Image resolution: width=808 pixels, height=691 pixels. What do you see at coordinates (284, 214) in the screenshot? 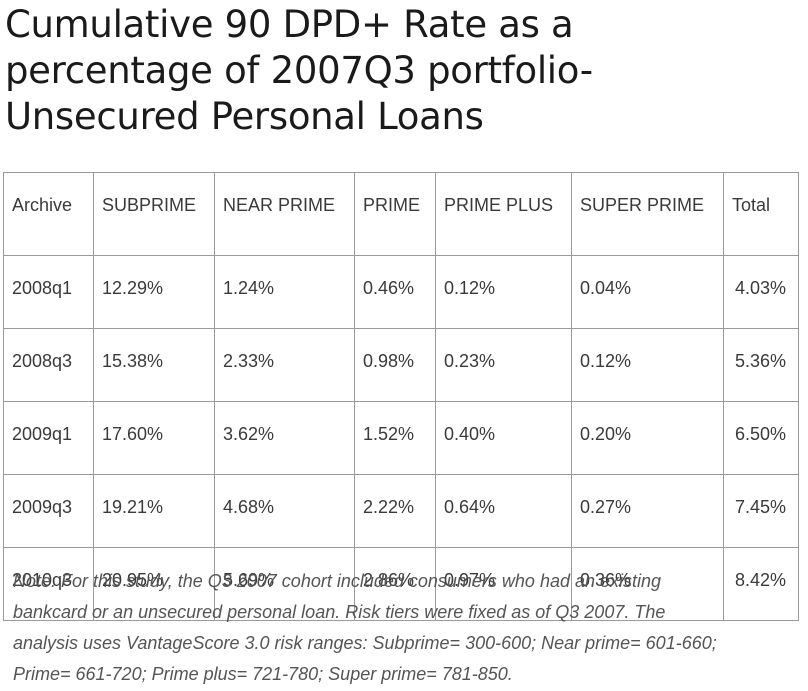
I see `header-near-prime: NEAR PRIME` at bounding box center [284, 214].